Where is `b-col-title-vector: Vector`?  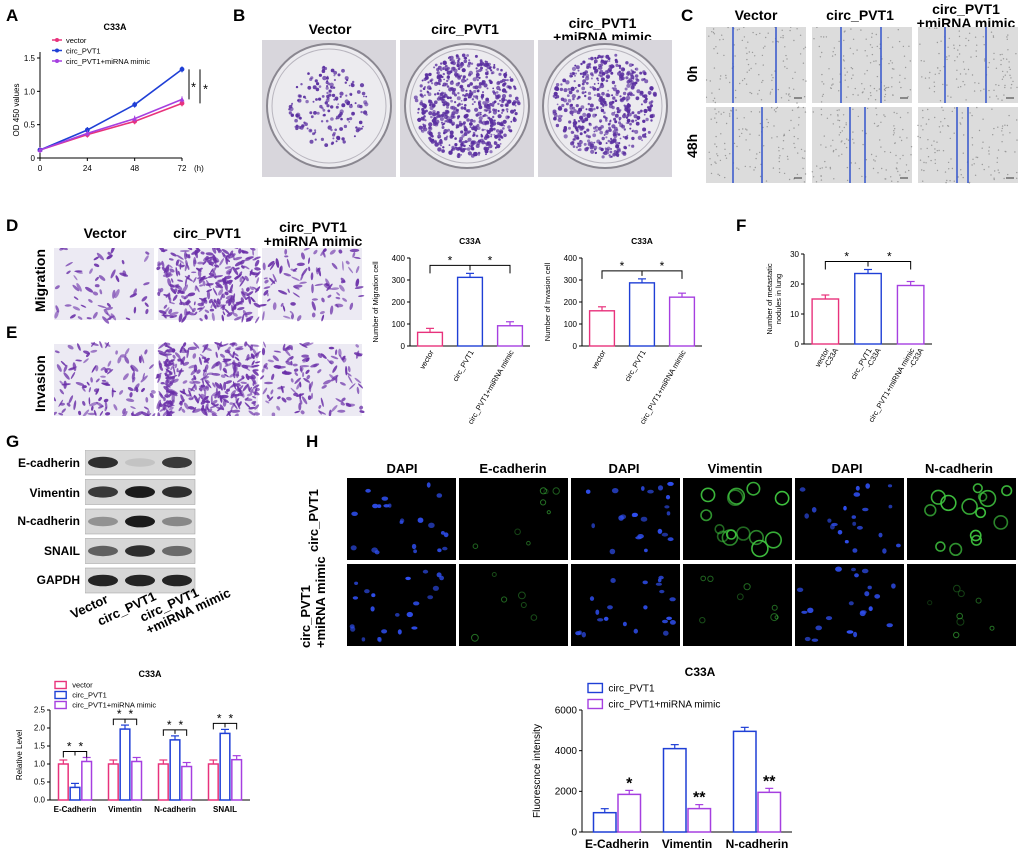 b-col-title-vector: Vector is located at coordinates (330, 29).